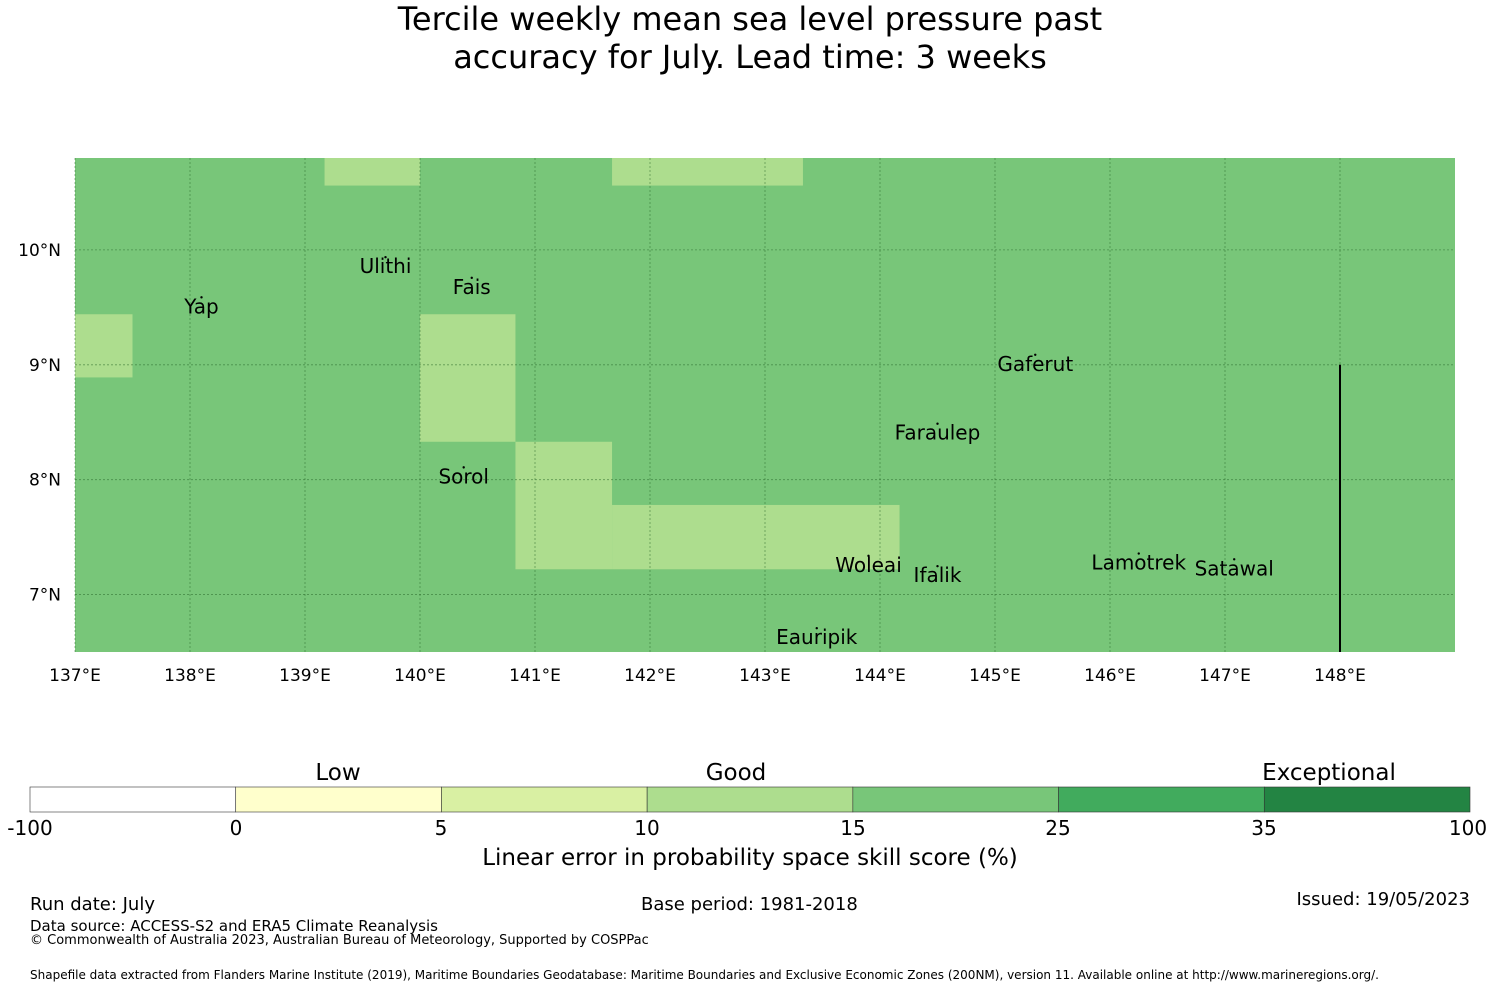 The image size is (1500, 990). What do you see at coordinates (880, 676) in the screenshot?
I see `lon-label: 144°E` at bounding box center [880, 676].